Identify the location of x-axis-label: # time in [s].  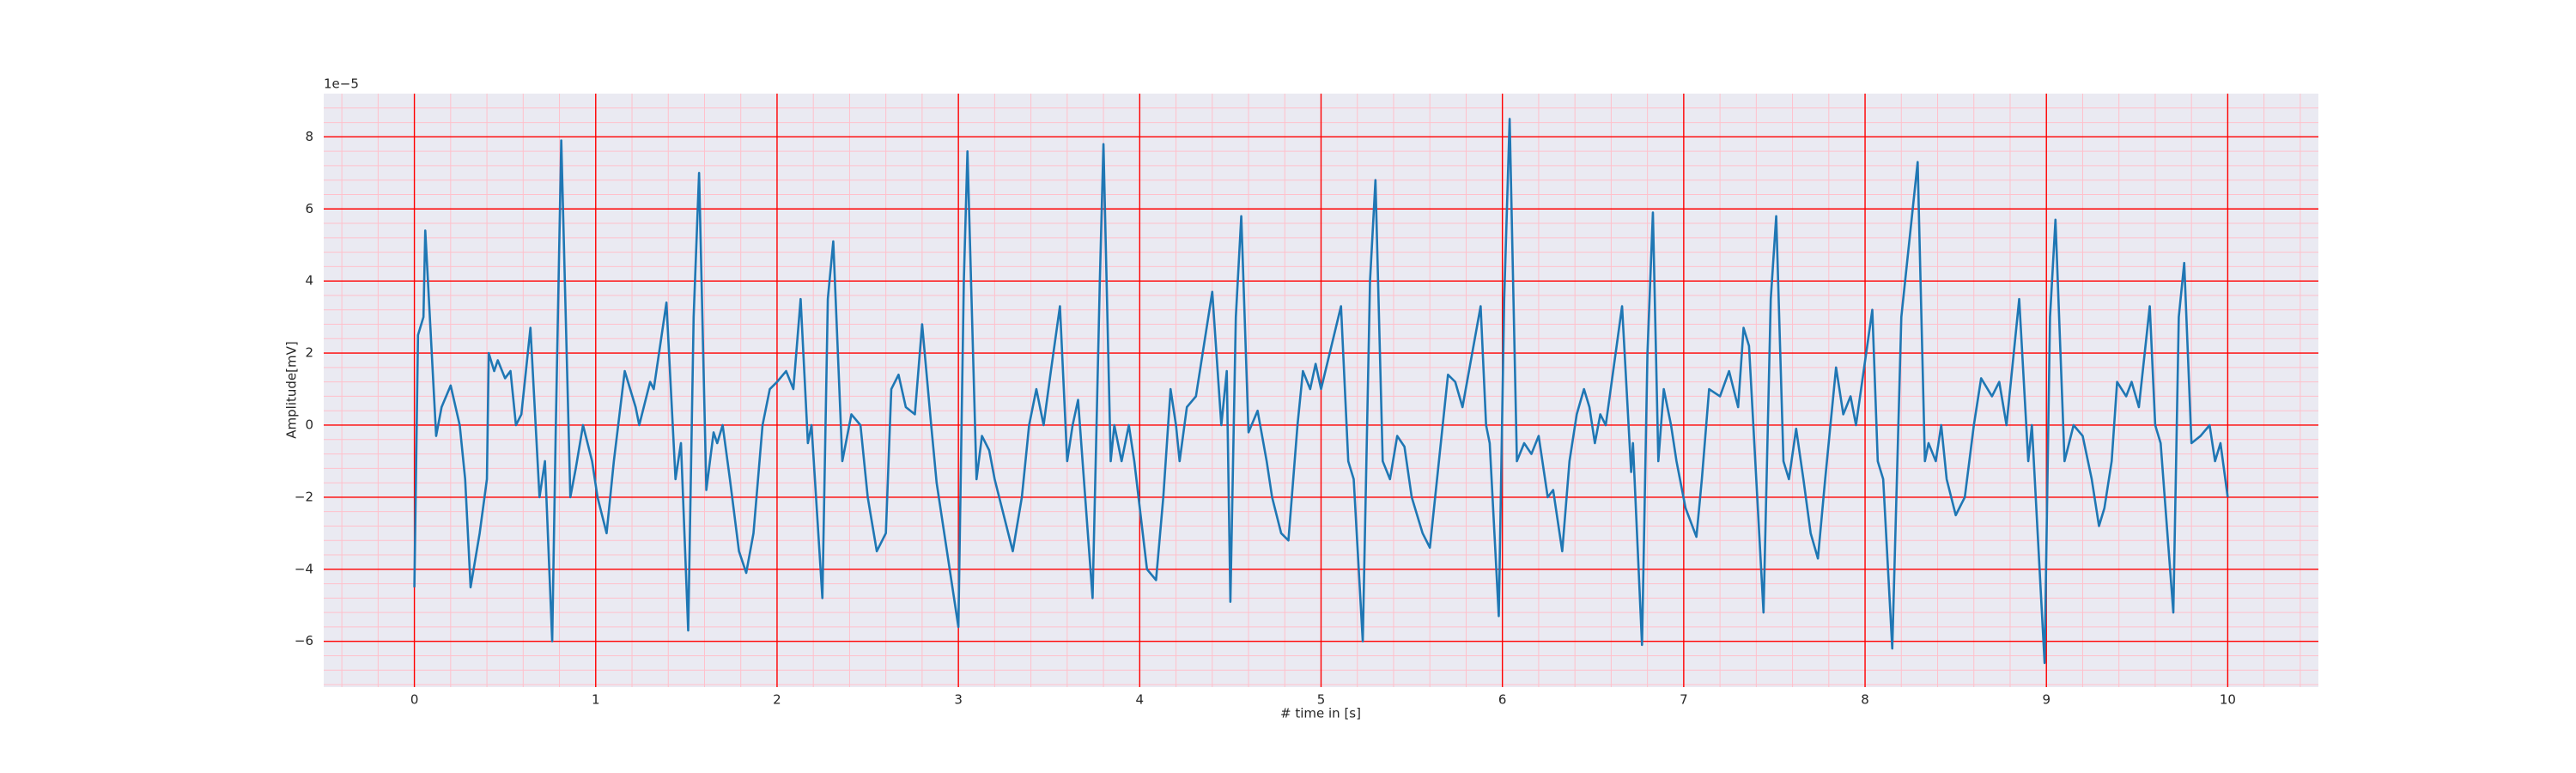
(1320, 713).